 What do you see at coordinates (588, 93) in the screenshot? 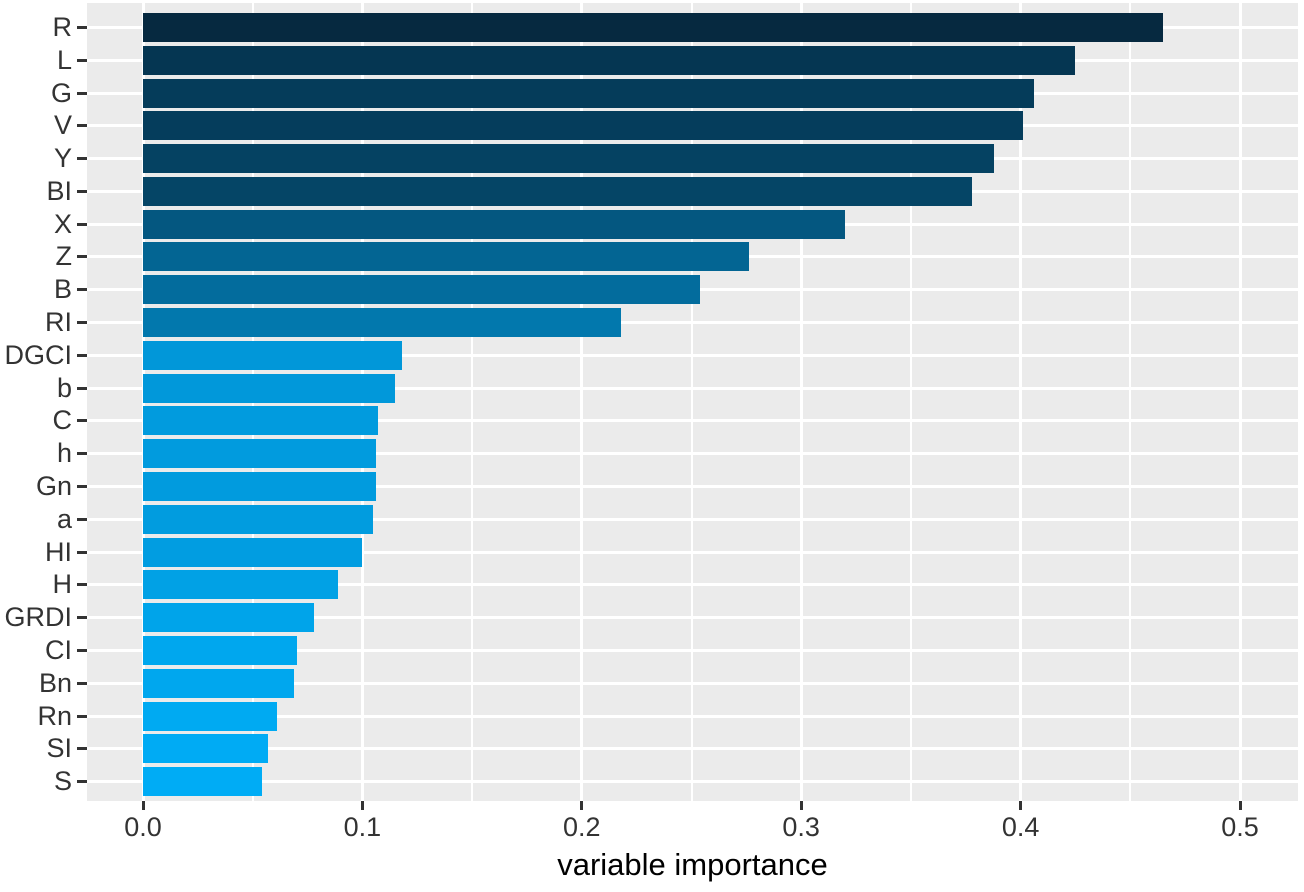
I see `bar-G` at bounding box center [588, 93].